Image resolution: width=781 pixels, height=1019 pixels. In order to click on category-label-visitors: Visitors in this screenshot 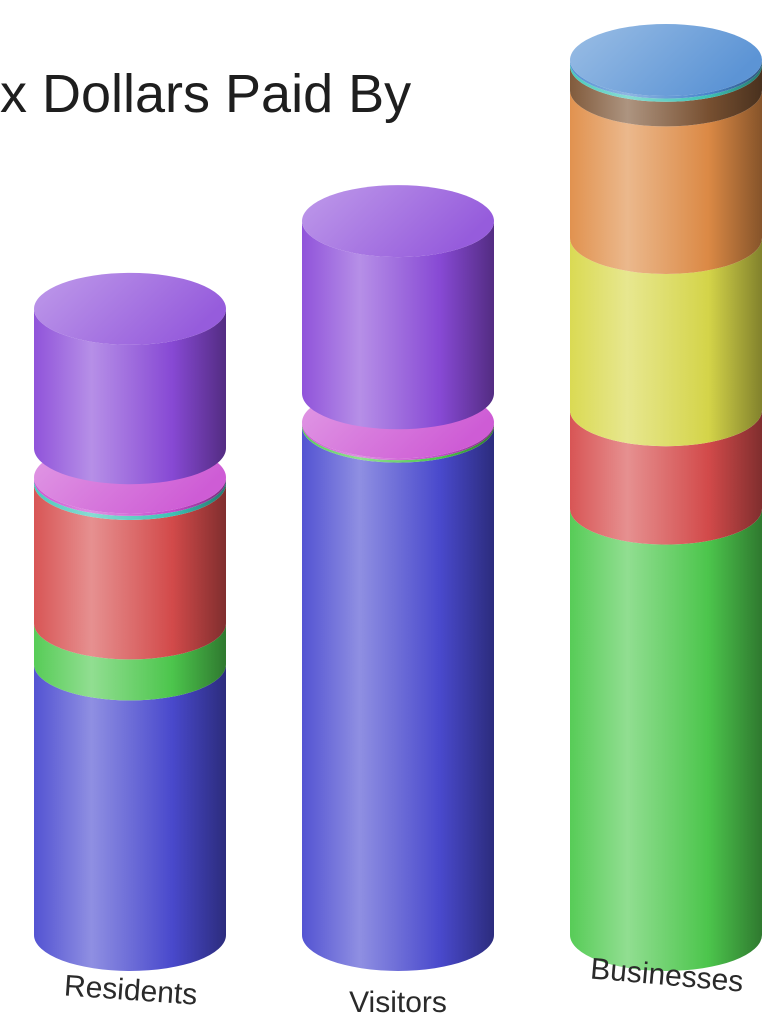, I will do `click(398, 1002)`.